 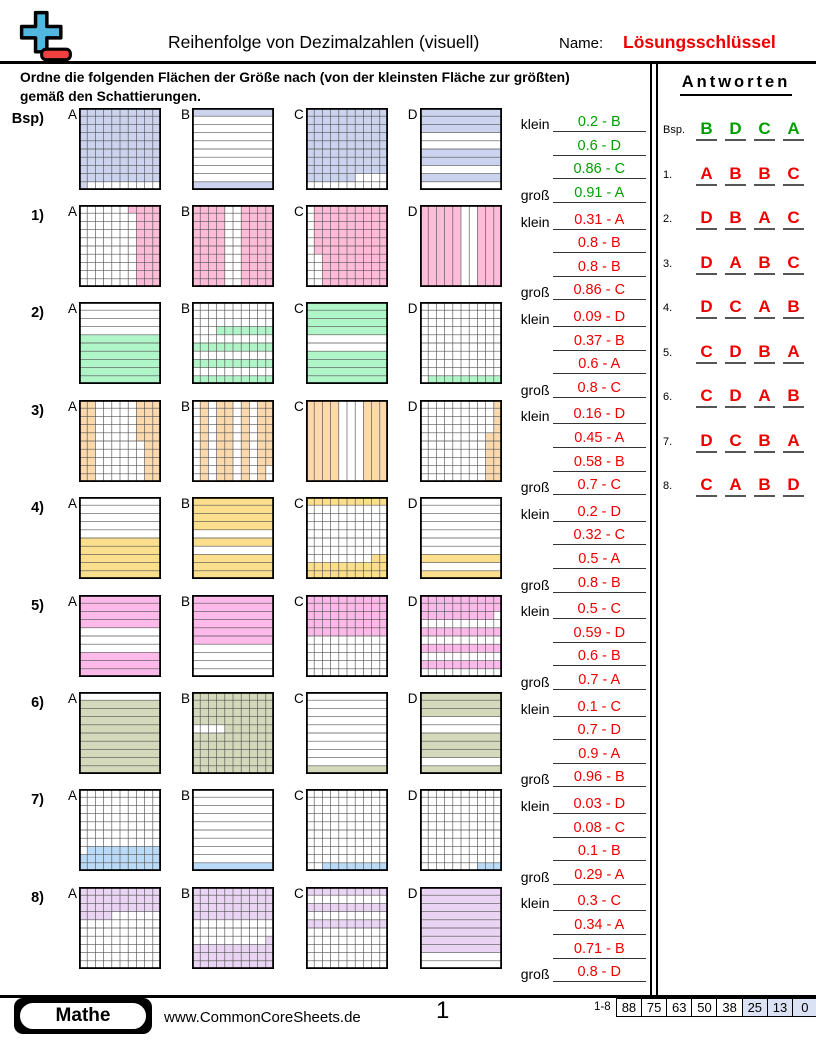 What do you see at coordinates (579, 510) in the screenshot?
I see `answer-line-1: klein 0.2 - D` at bounding box center [579, 510].